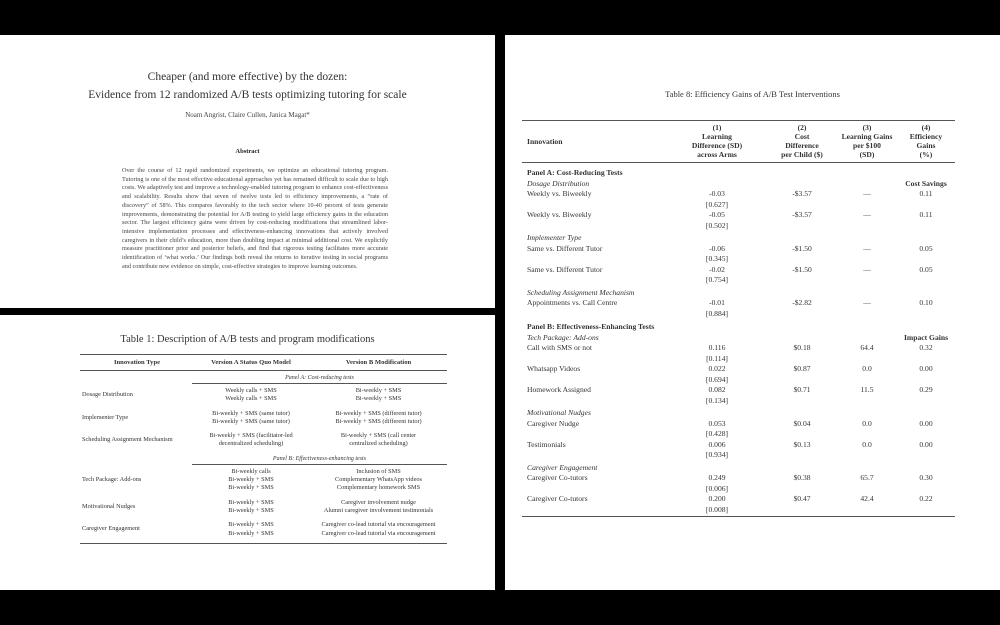 This screenshot has width=1000, height=625. I want to click on group-label: Caregiver Engagement, so click(562, 467).